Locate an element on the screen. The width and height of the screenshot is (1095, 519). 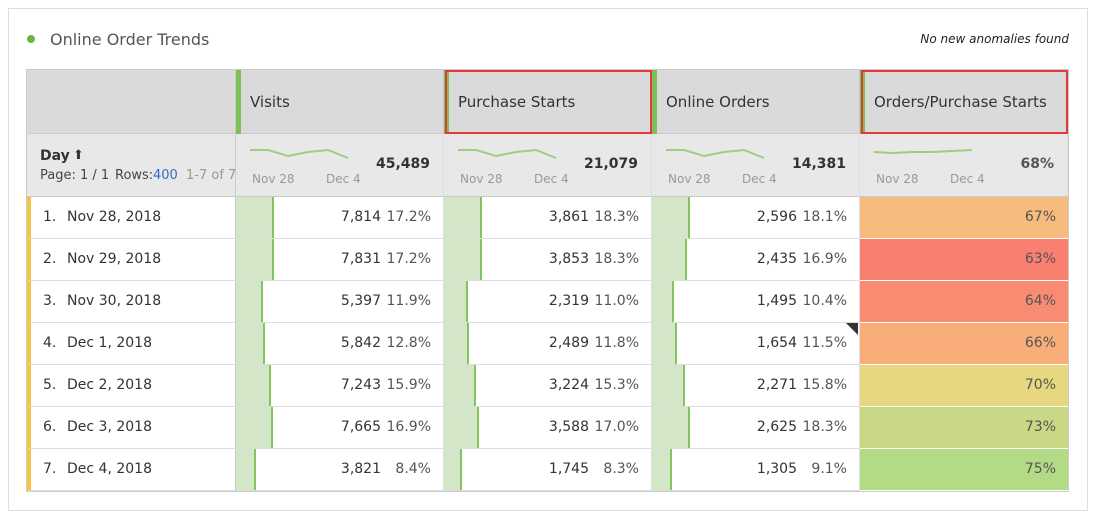
dimension-name: Day is located at coordinates (55, 156).